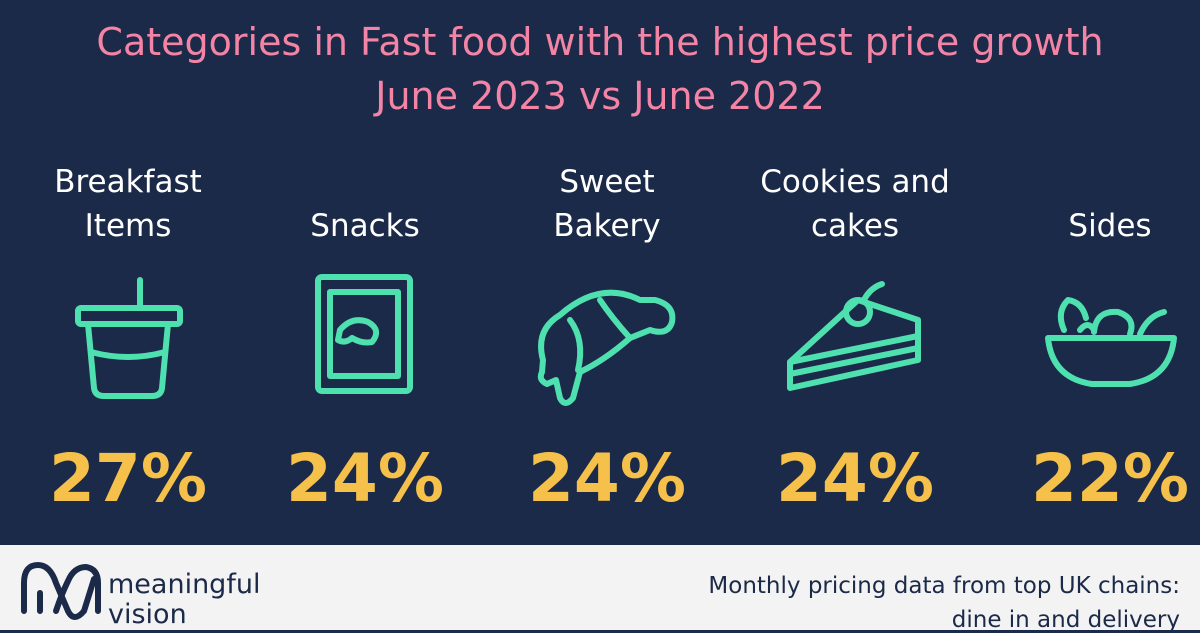 This screenshot has width=1200, height=633. What do you see at coordinates (855, 204) in the screenshot?
I see `item-label: Cookies and cakes` at bounding box center [855, 204].